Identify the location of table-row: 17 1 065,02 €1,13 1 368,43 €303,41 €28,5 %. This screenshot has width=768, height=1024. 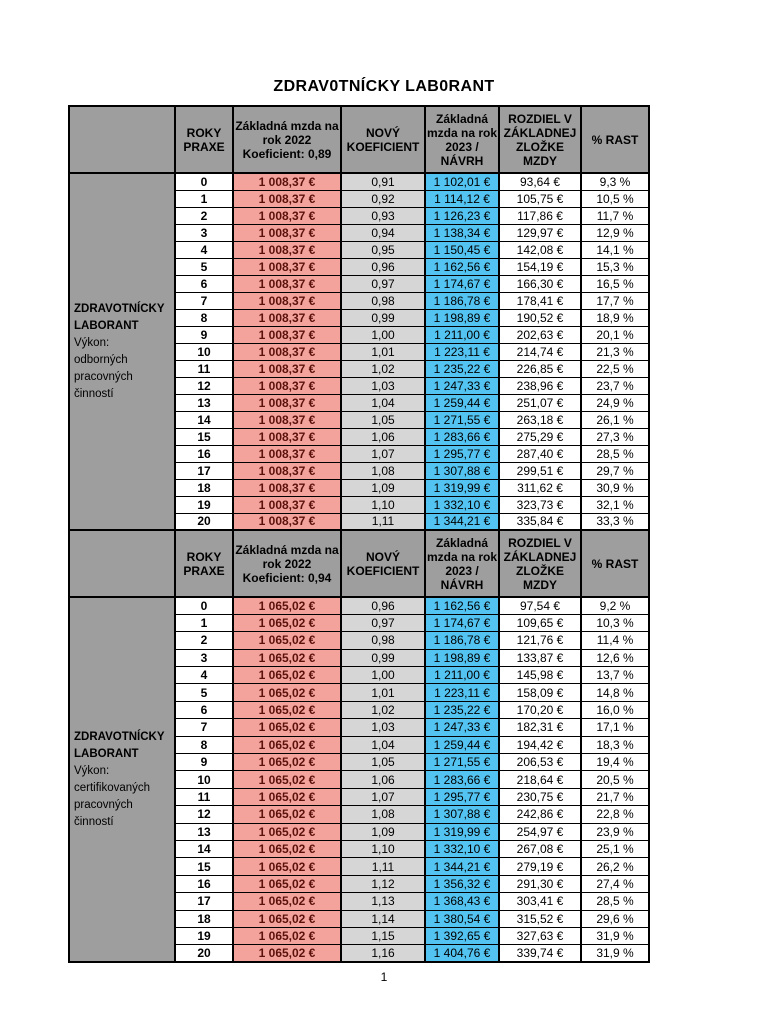
(359, 901).